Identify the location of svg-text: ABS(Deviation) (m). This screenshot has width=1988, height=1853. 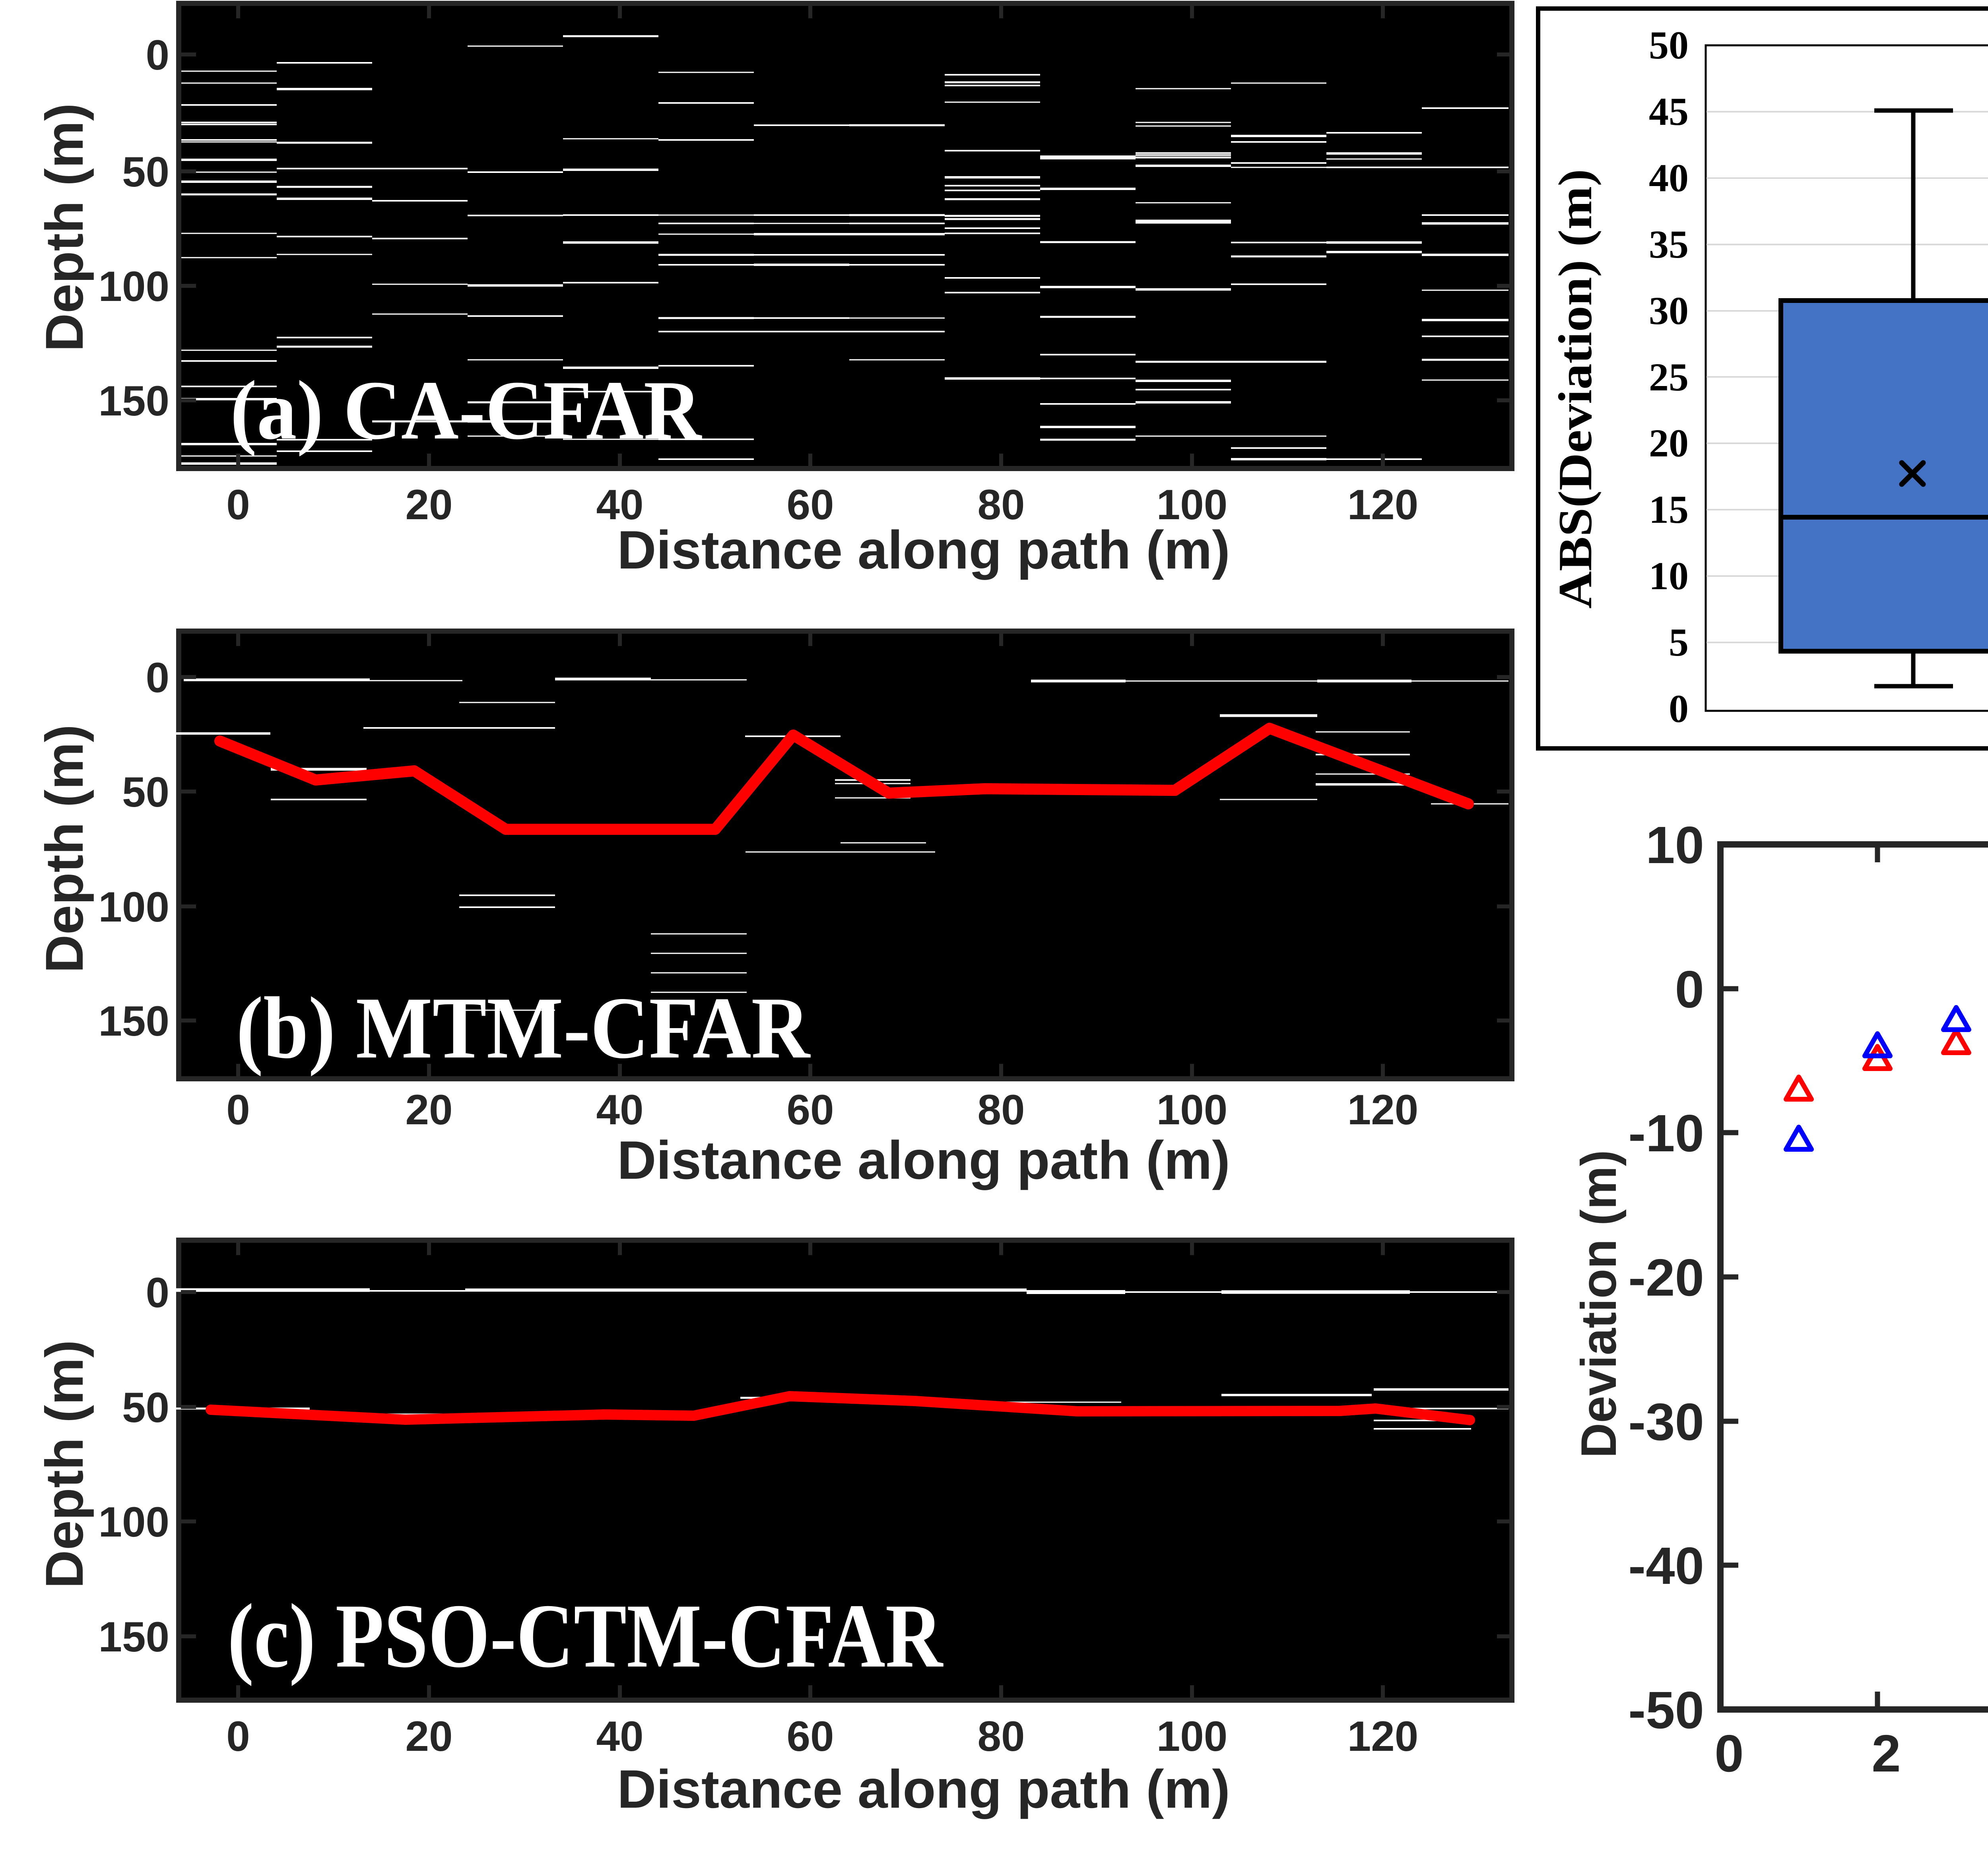
(1575, 389).